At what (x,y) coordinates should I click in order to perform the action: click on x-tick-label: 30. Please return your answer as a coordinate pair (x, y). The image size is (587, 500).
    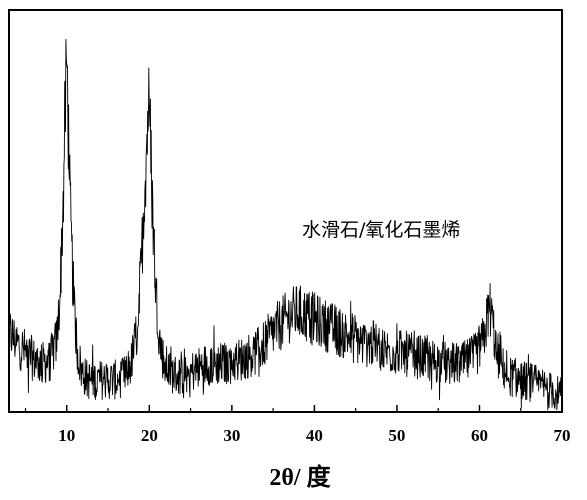
    Looking at the image, I should click on (231, 435).